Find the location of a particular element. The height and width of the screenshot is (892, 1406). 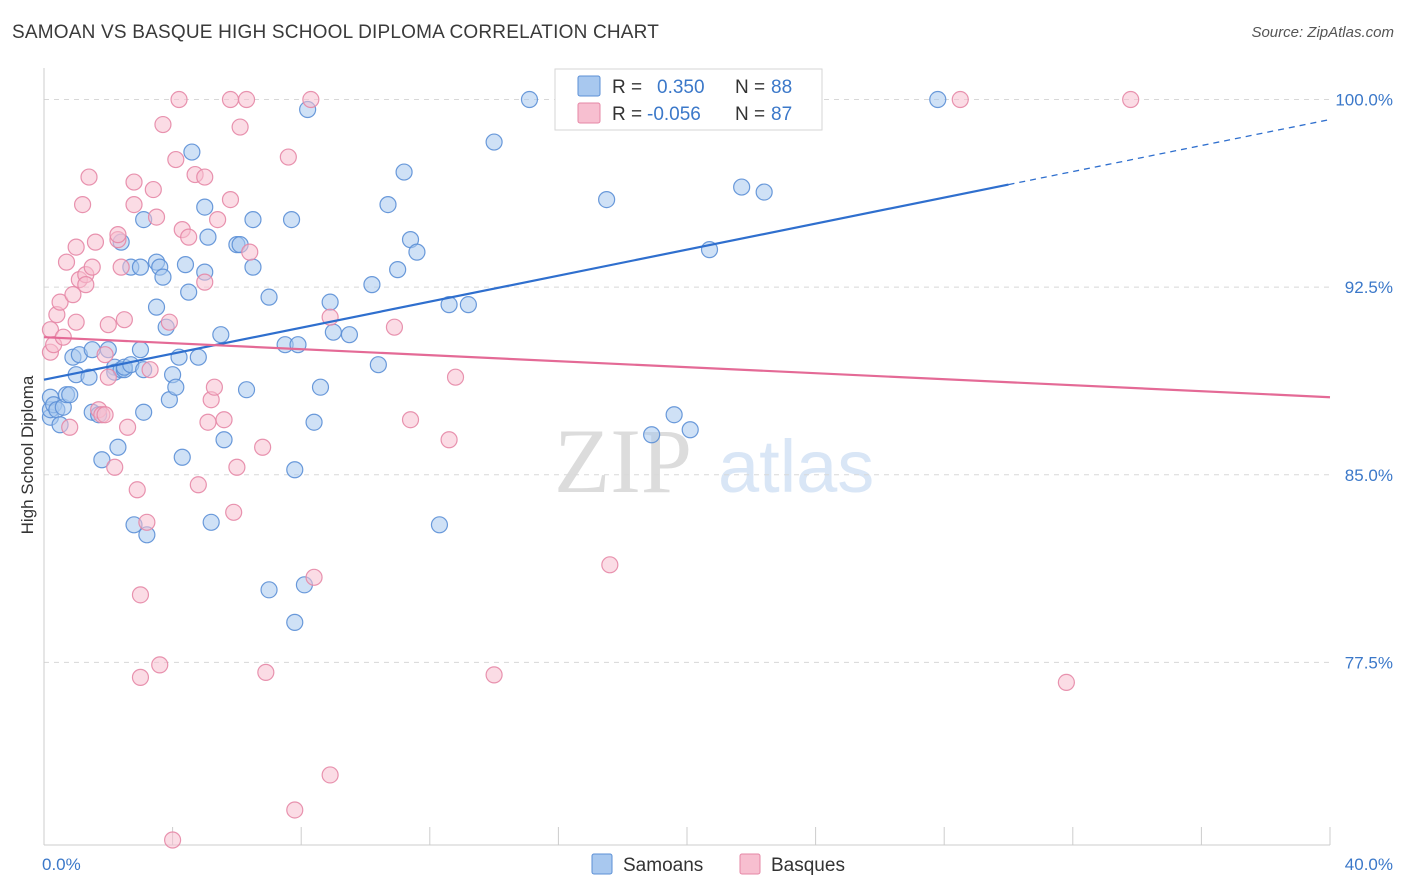

y-tick-label: 100.0% is located at coordinates (1364, 100).